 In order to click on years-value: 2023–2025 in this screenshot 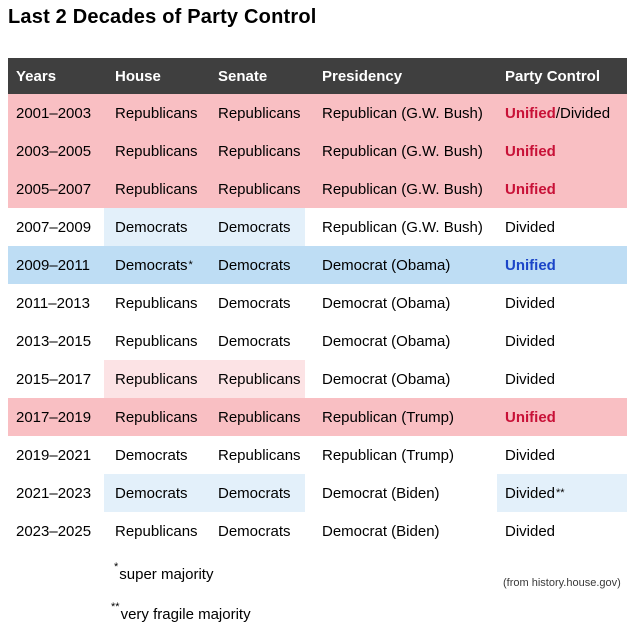, I will do `click(54, 531)`.